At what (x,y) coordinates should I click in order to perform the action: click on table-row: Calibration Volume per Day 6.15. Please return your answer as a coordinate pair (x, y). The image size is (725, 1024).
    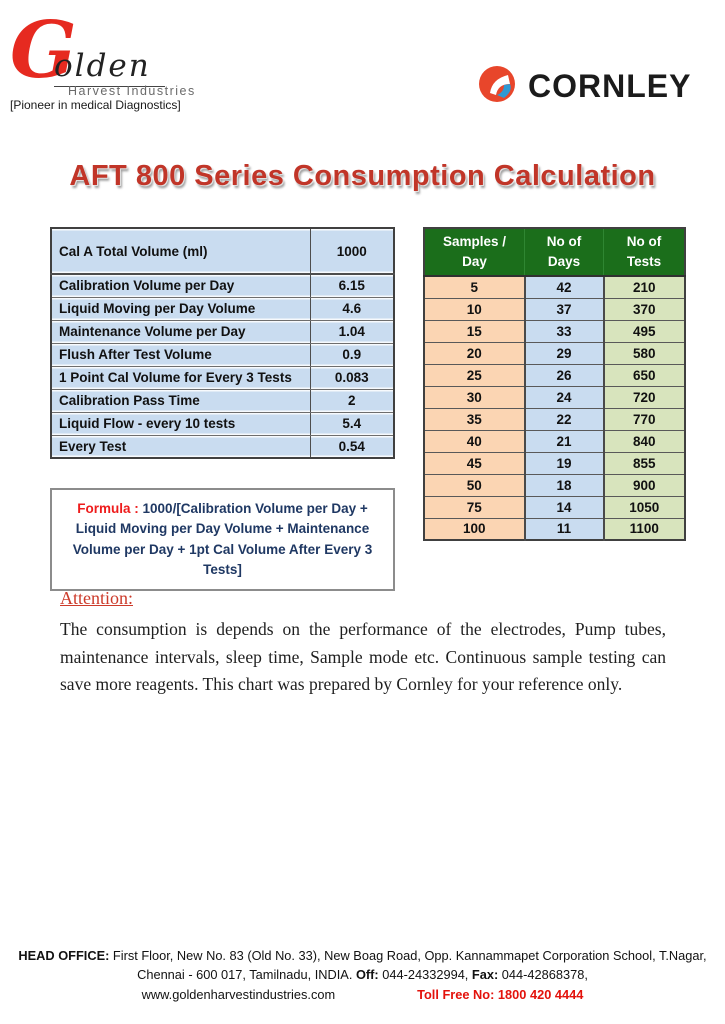
    Looking at the image, I should click on (222, 286).